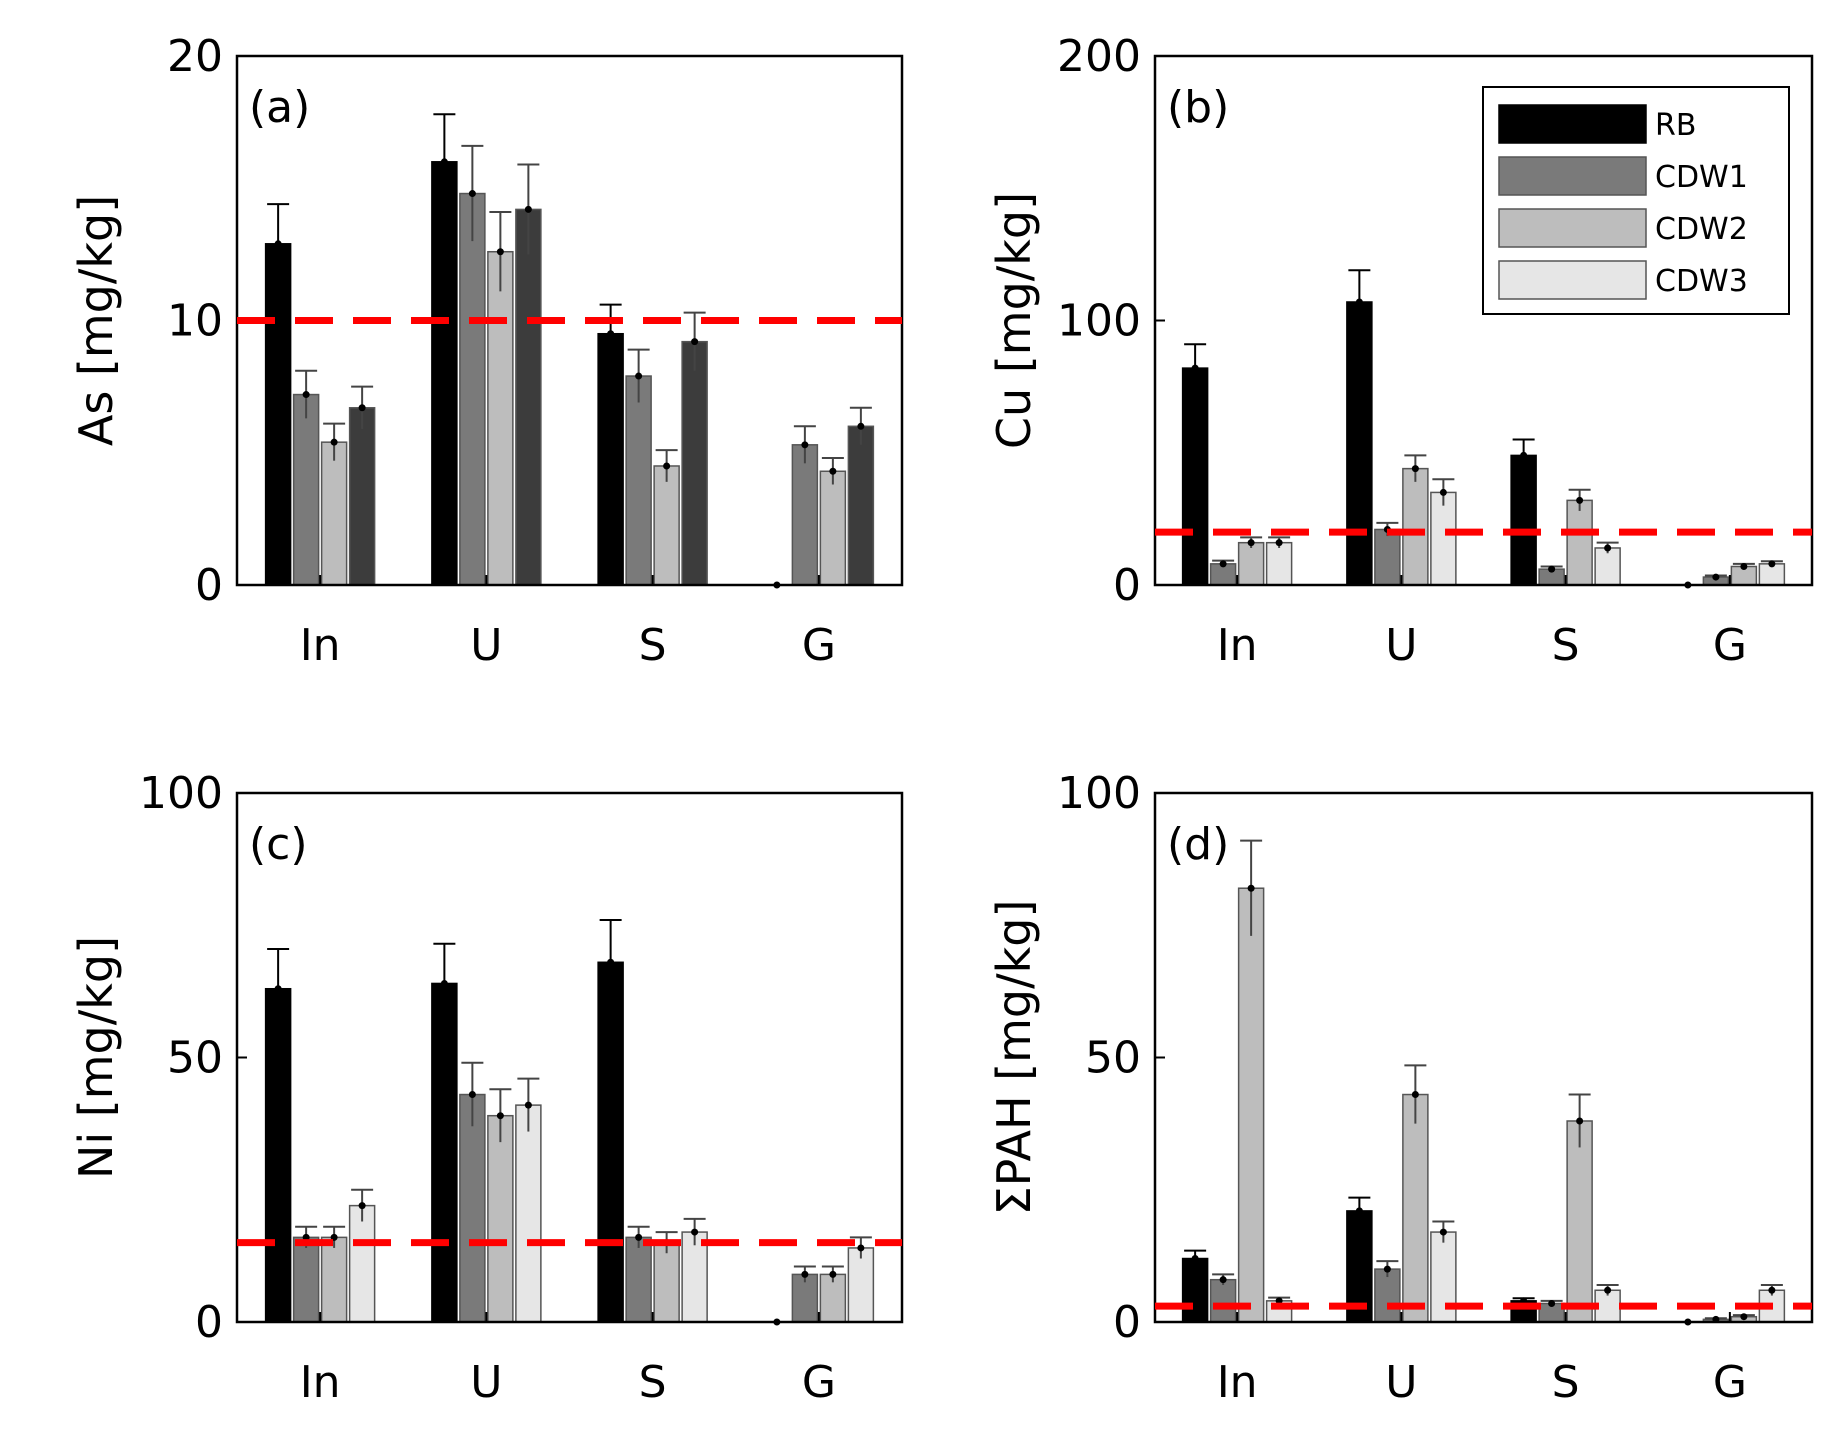 This screenshot has height=1446, width=1846. Describe the element at coordinates (638, 1279) in the screenshot. I see `bar-CDW1-S` at that location.